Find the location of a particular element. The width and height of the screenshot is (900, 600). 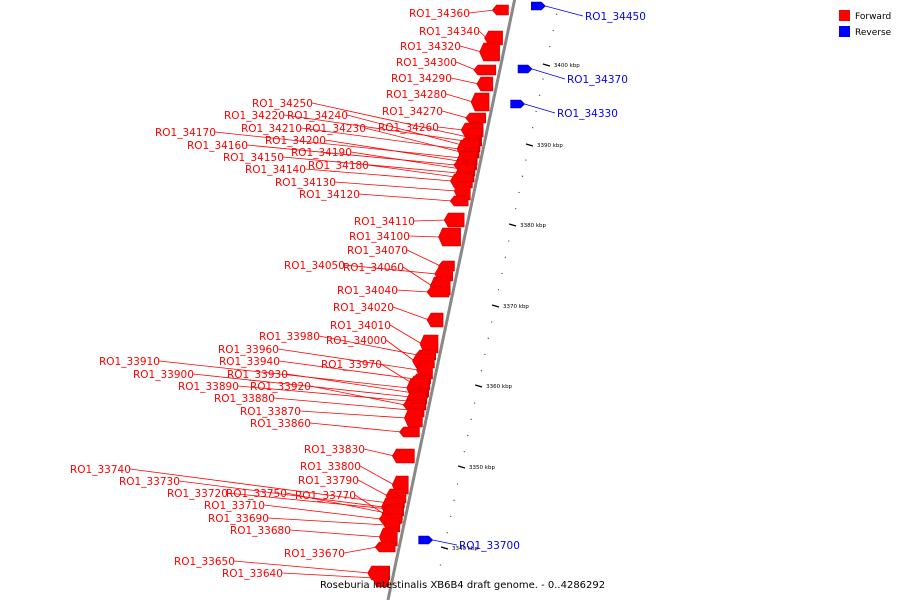

gene-label-forward: RO1_33790 is located at coordinates (328, 481).